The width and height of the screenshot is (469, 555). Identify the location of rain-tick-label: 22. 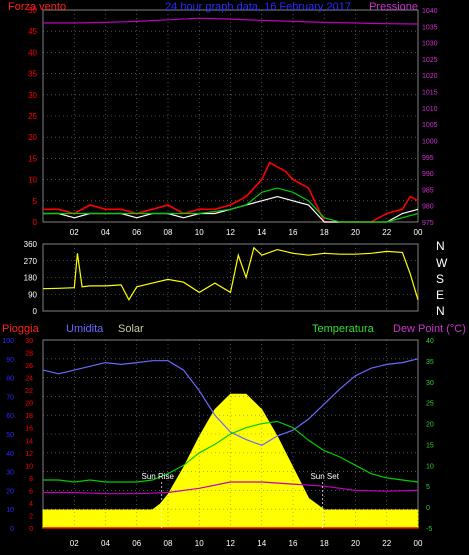
(29, 391).